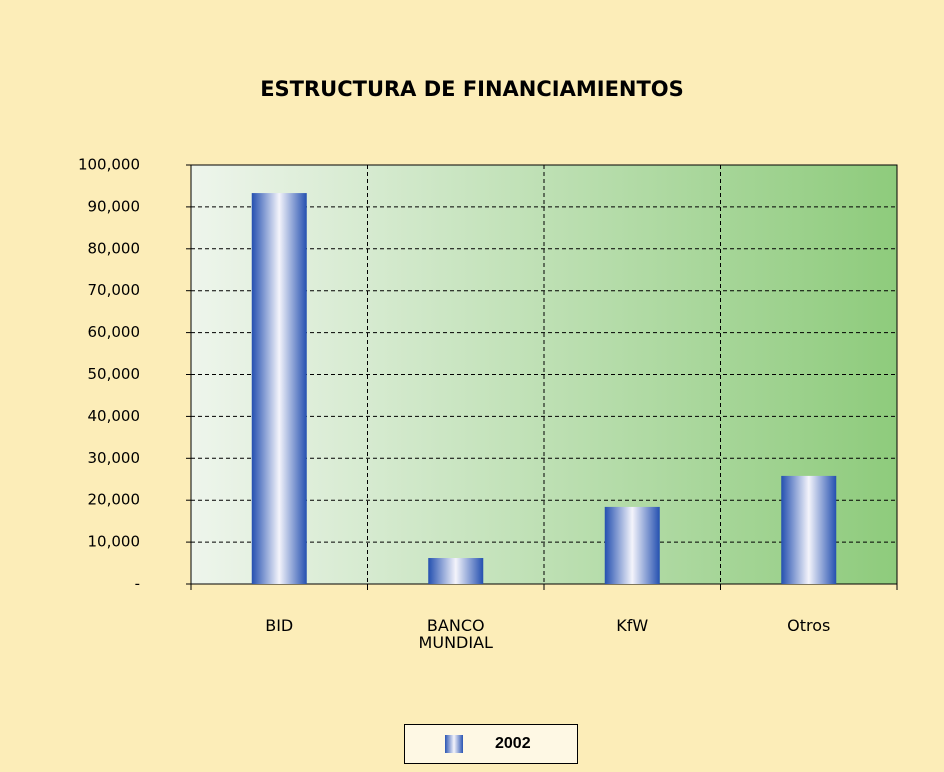  Describe the element at coordinates (114, 542) in the screenshot. I see `y-tick-label: 10,000` at that location.